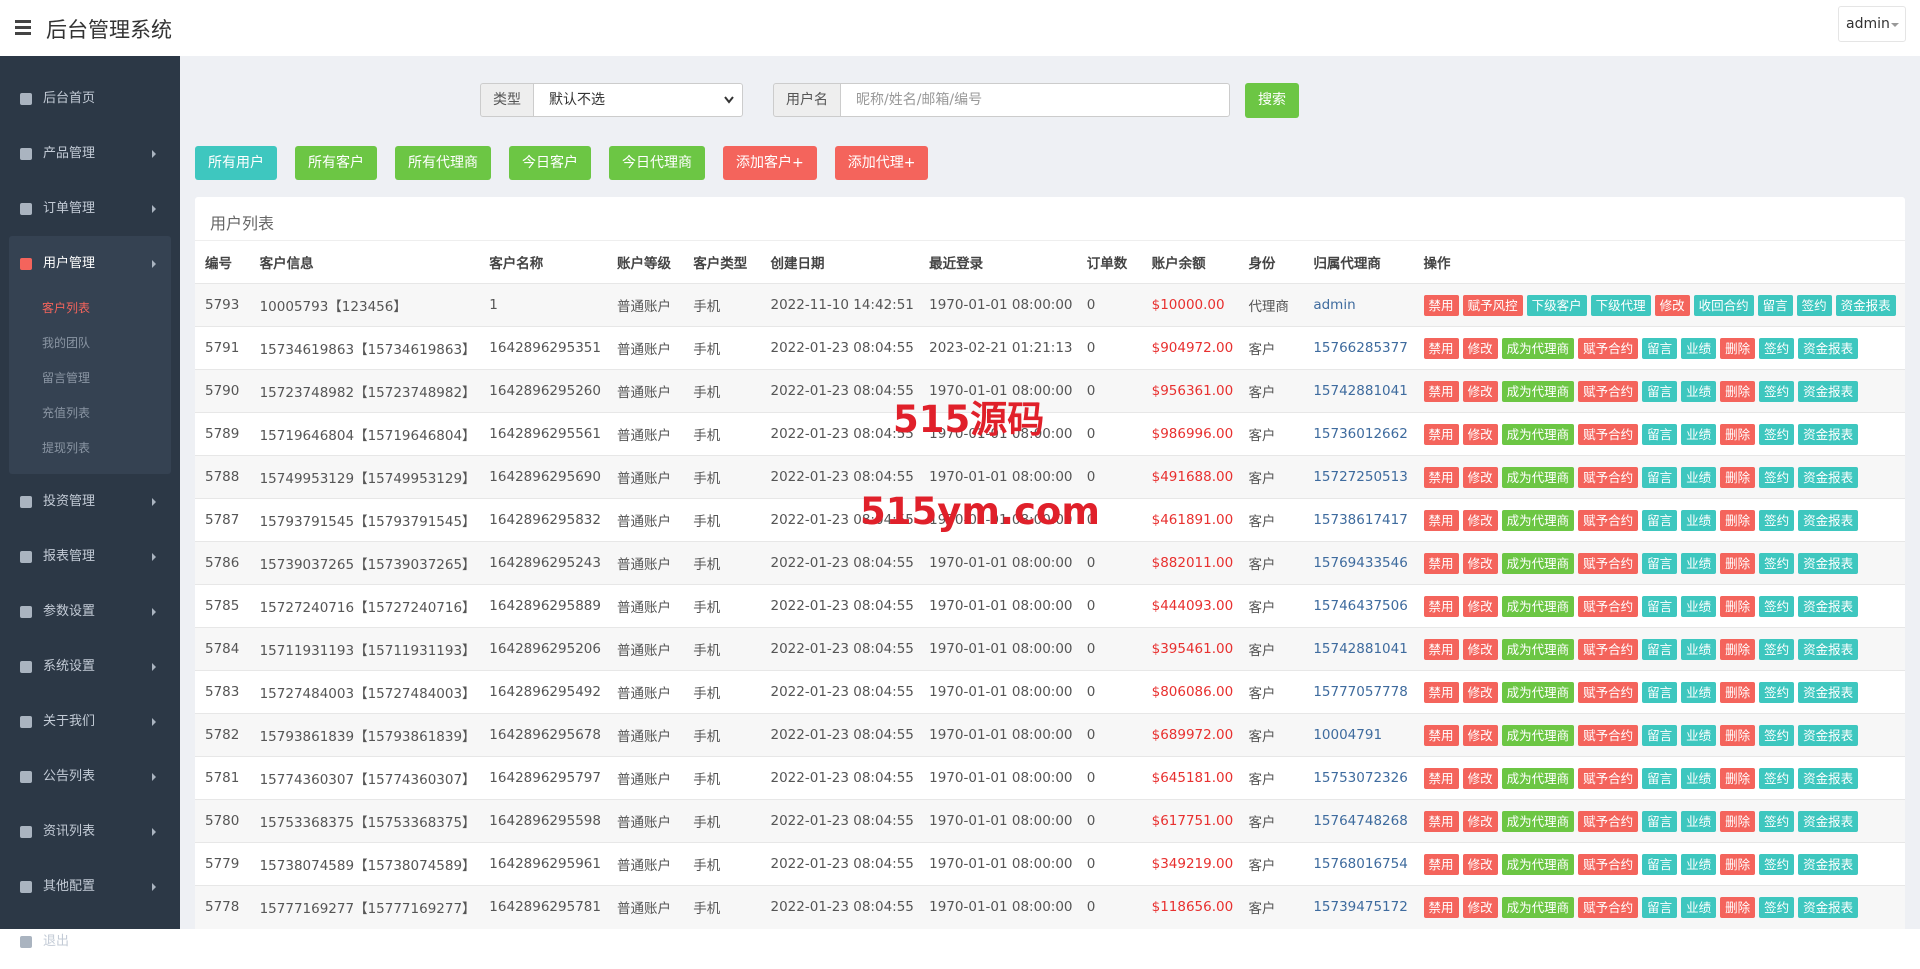  I want to click on menu-item: 公告列表, so click(90, 776).